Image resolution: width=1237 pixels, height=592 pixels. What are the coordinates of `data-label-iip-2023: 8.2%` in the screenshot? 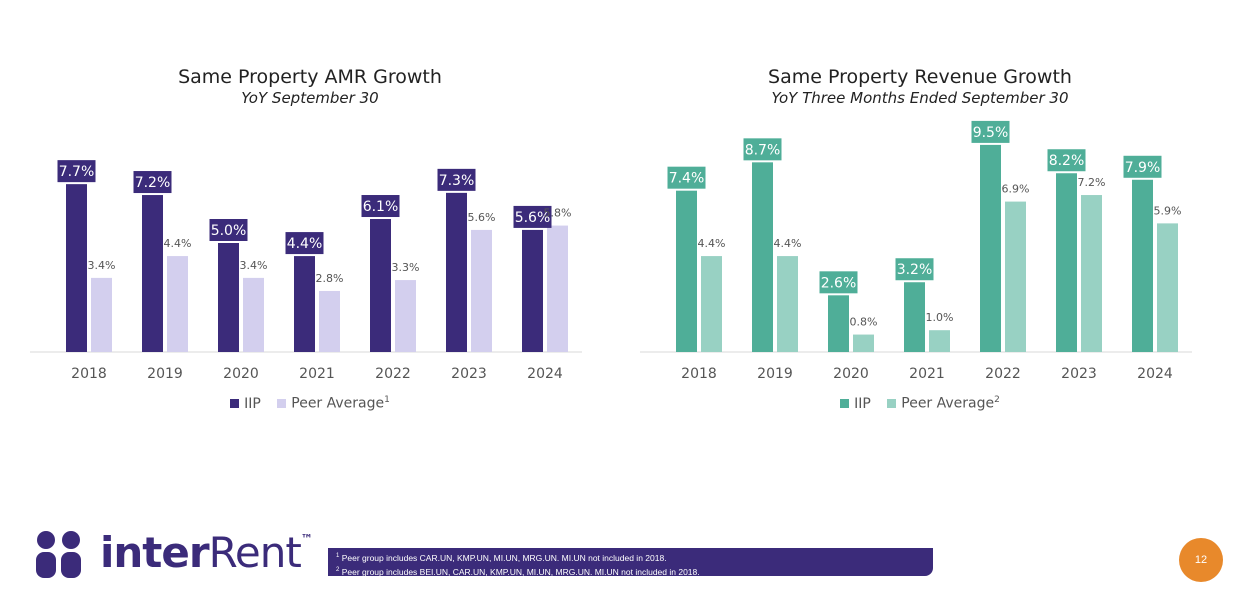 It's located at (1067, 161).